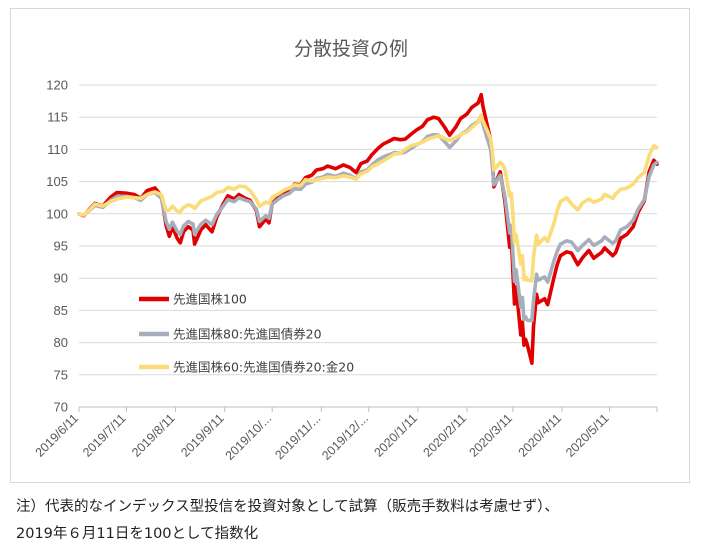 This screenshot has height=558, width=705. Describe the element at coordinates (61, 278) in the screenshot. I see `y-tick-label: 90` at that location.